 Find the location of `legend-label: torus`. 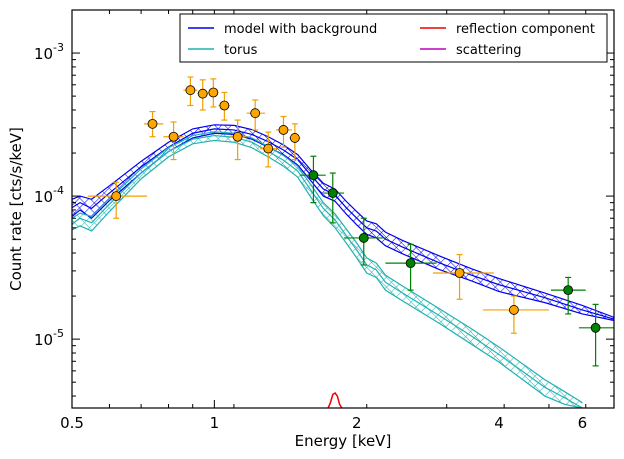

legend-label: torus is located at coordinates (241, 50).